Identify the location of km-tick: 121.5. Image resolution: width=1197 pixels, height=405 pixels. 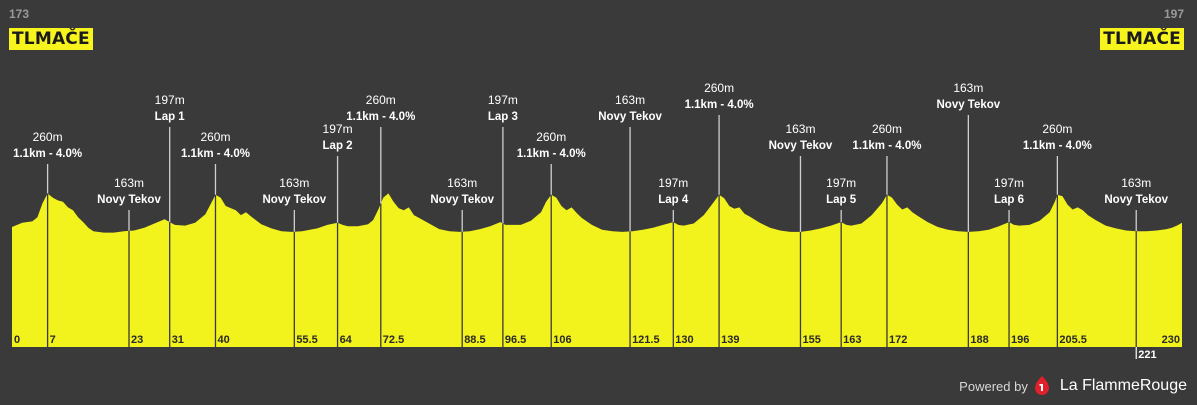
(646, 340).